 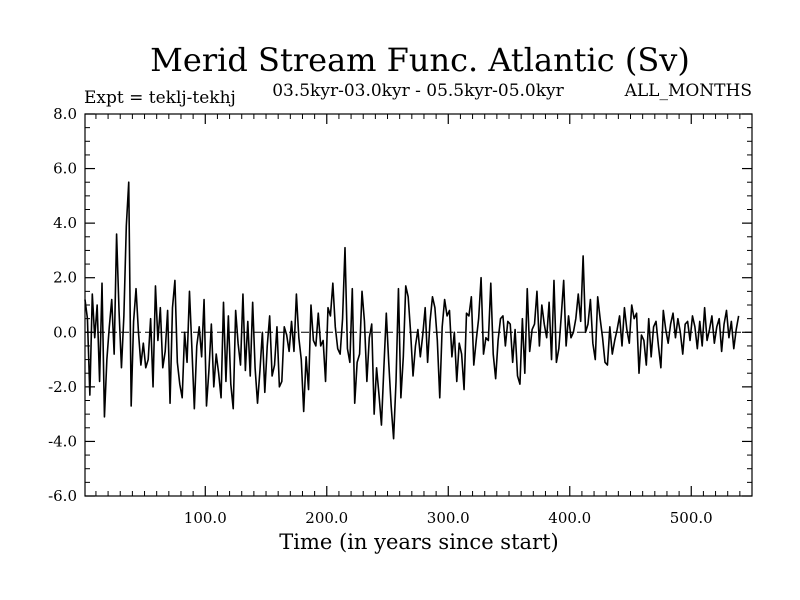 What do you see at coordinates (205, 518) in the screenshot?
I see `x-tick-label: 100.0` at bounding box center [205, 518].